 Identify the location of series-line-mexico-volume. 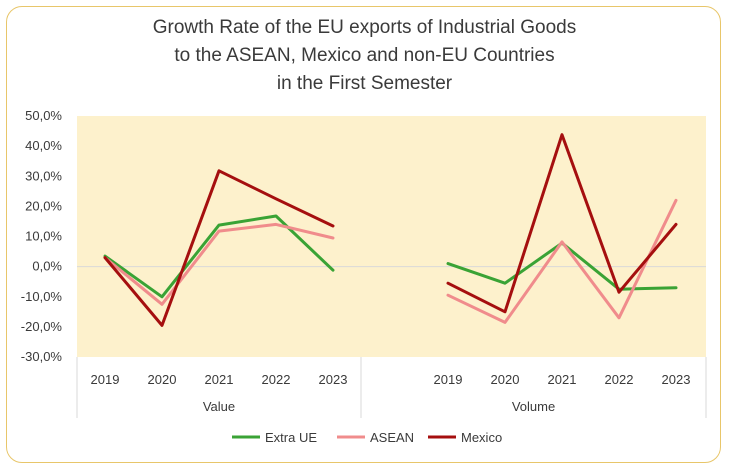
(562, 223).